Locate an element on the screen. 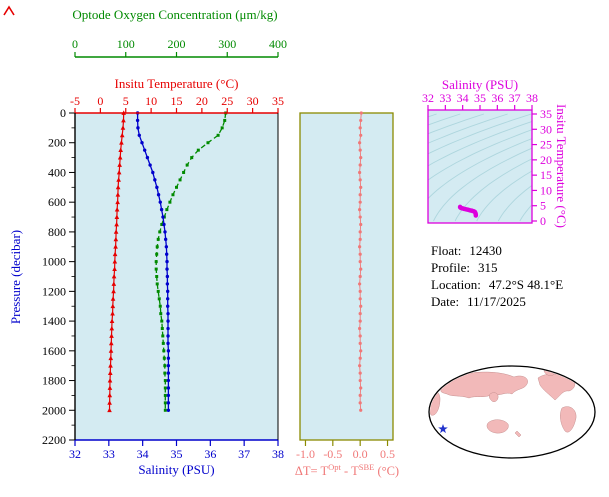 Image resolution: width=609 pixels, height=497 pixels. delta-title-pre: ΔT= T is located at coordinates (311, 471).